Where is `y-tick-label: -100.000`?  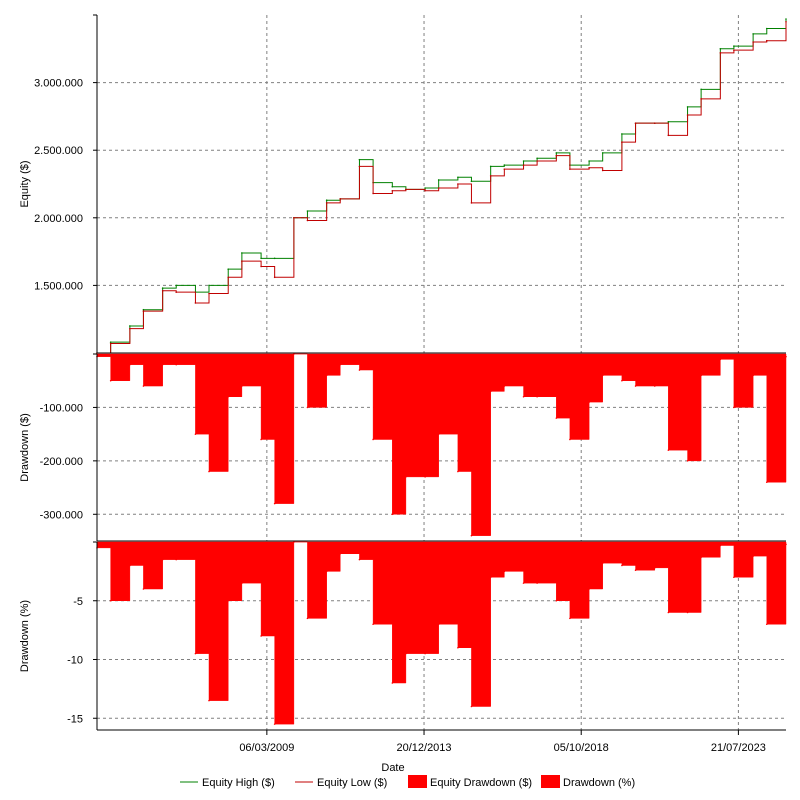 y-tick-label: -100.000 is located at coordinates (61, 408).